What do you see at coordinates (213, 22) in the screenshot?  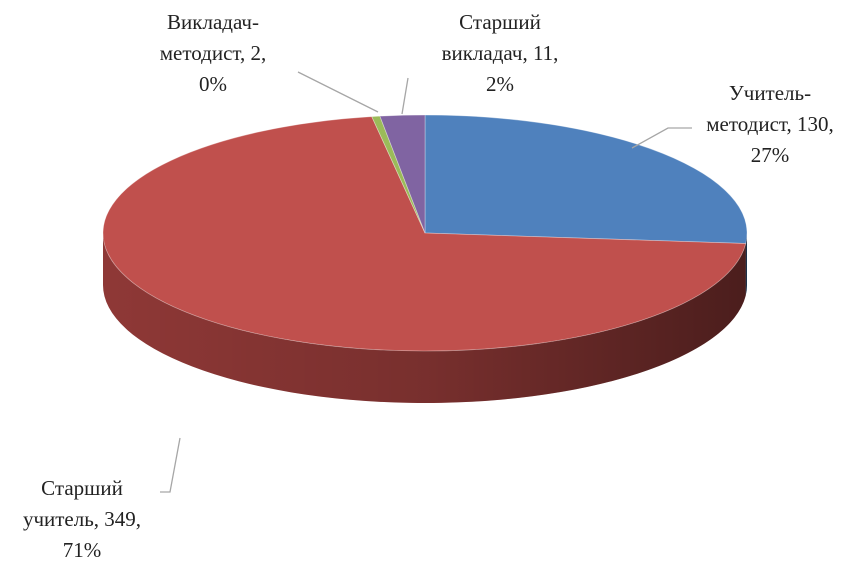 I see `data-label: Викладач-` at bounding box center [213, 22].